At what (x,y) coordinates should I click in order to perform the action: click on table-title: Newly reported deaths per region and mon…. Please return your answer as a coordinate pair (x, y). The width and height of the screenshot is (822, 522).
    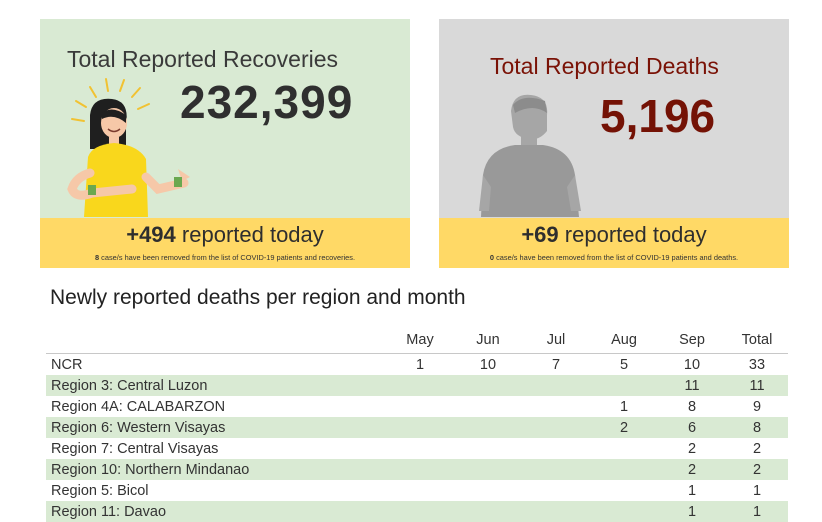
    Looking at the image, I should click on (258, 297).